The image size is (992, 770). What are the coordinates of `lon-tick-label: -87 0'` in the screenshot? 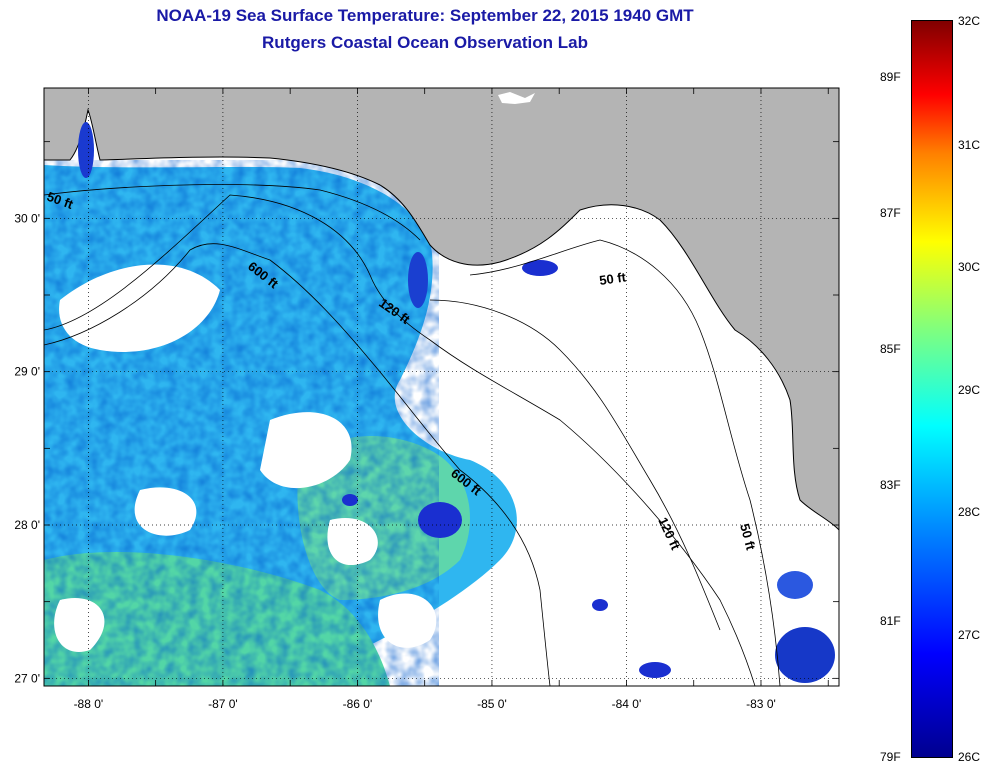 It's located at (223, 704).